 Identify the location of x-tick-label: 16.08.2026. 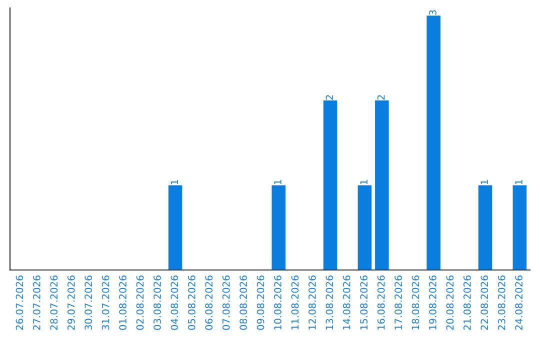
(381, 302).